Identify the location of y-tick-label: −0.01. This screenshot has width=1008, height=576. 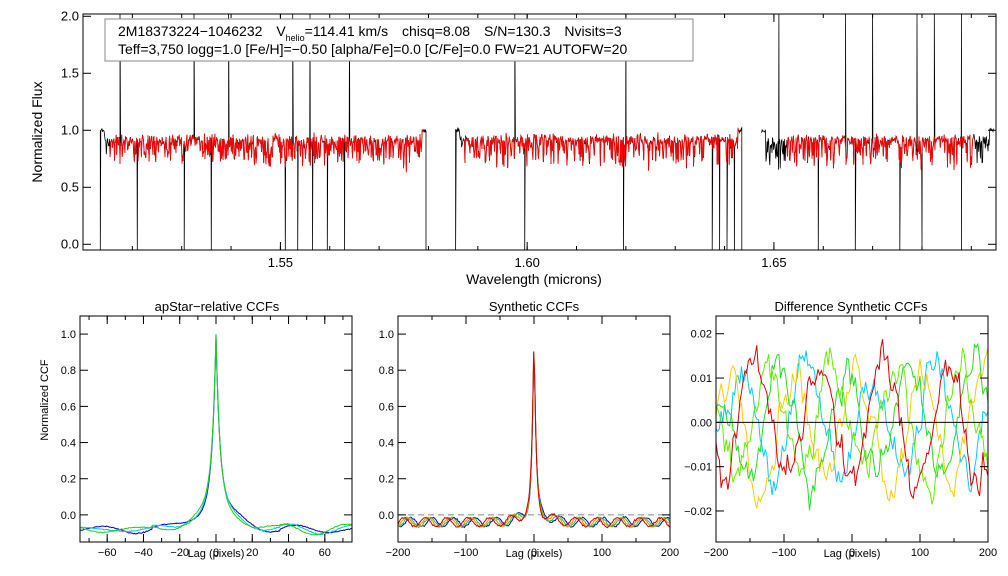
(698, 468).